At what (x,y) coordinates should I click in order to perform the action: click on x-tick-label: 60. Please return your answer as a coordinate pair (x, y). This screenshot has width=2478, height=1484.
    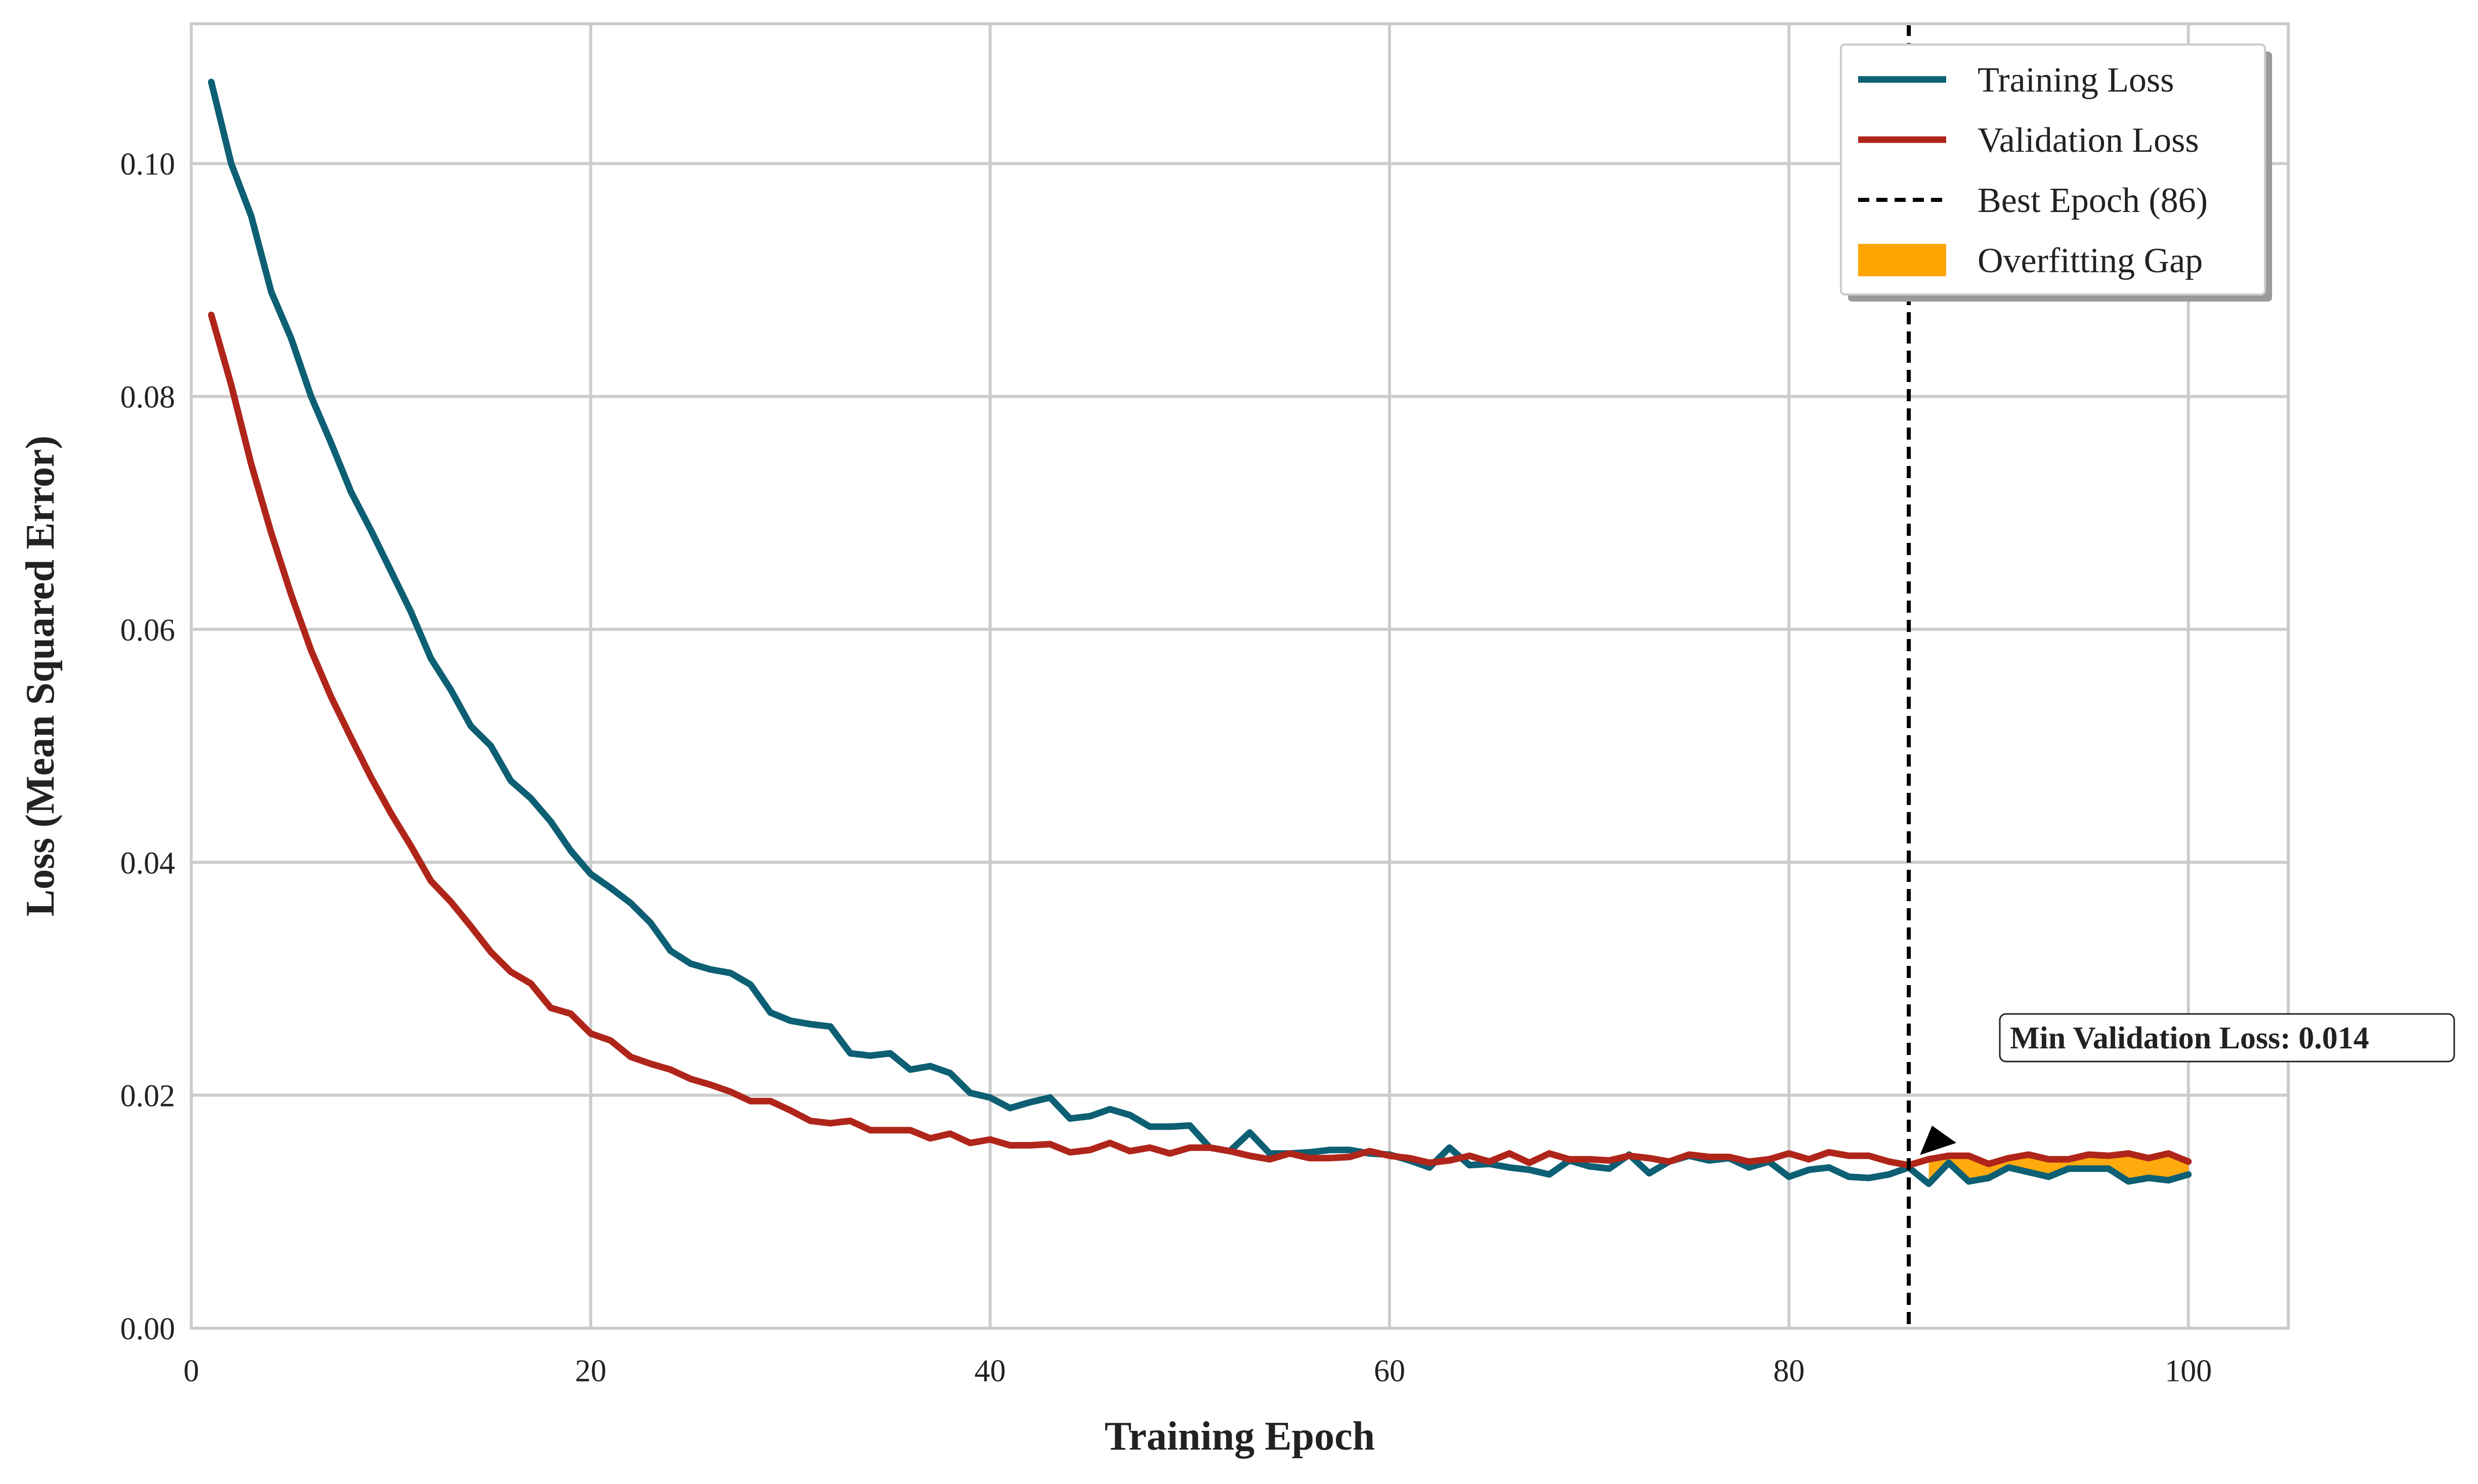
    Looking at the image, I should click on (1389, 1371).